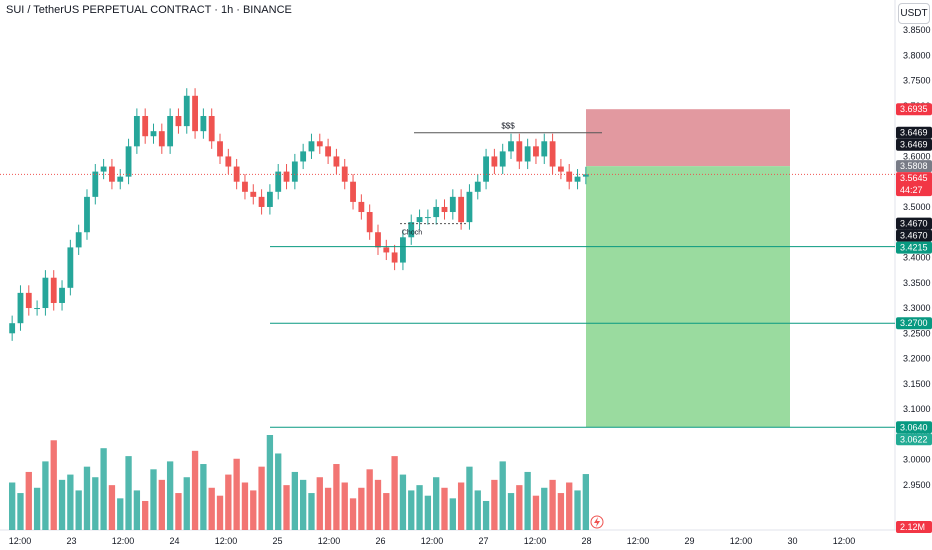 This screenshot has width=932, height=550. Describe the element at coordinates (917, 308) in the screenshot. I see `y-tick-label: 3.3000` at that location.